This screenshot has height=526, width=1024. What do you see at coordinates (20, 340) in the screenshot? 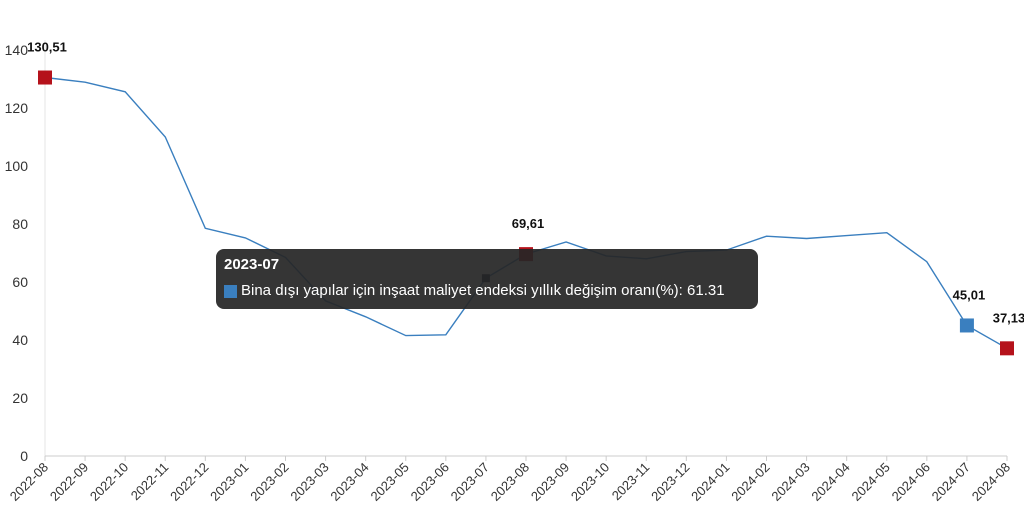
I see `y-tick-label: 40` at bounding box center [20, 340].